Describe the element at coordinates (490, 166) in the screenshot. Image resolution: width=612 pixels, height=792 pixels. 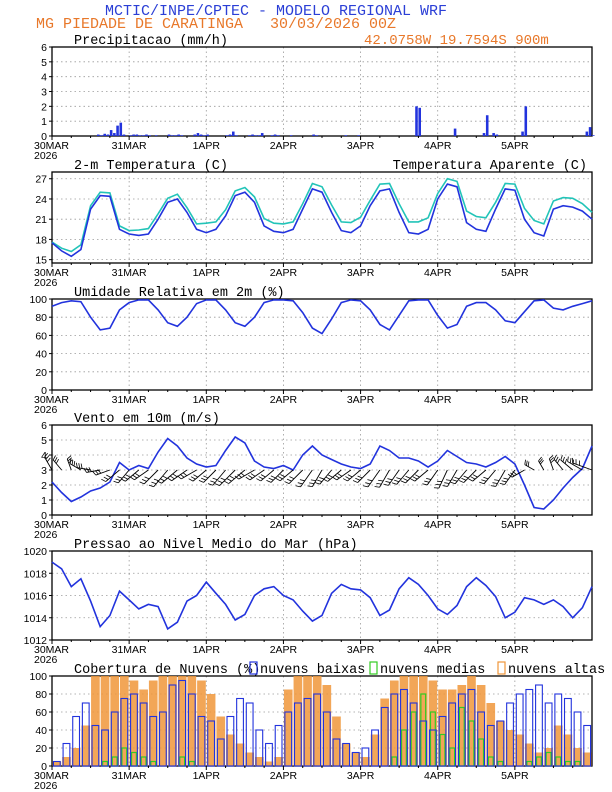
I see `temperature-legend: Temperatura Aparente (C)` at that location.